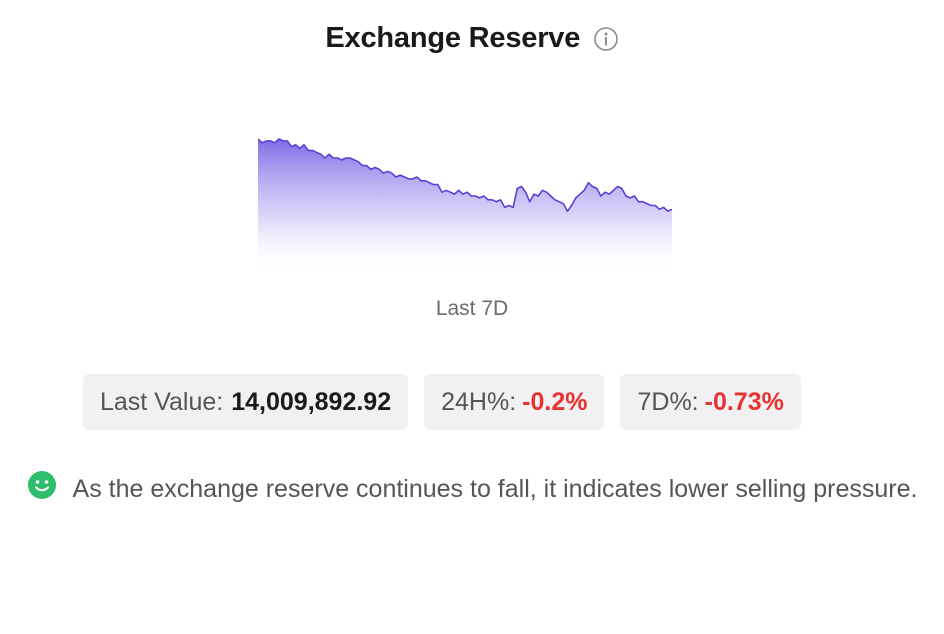 This screenshot has height=634, width=944. I want to click on change-24h-stat: 24H%: -0.2%, so click(514, 402).